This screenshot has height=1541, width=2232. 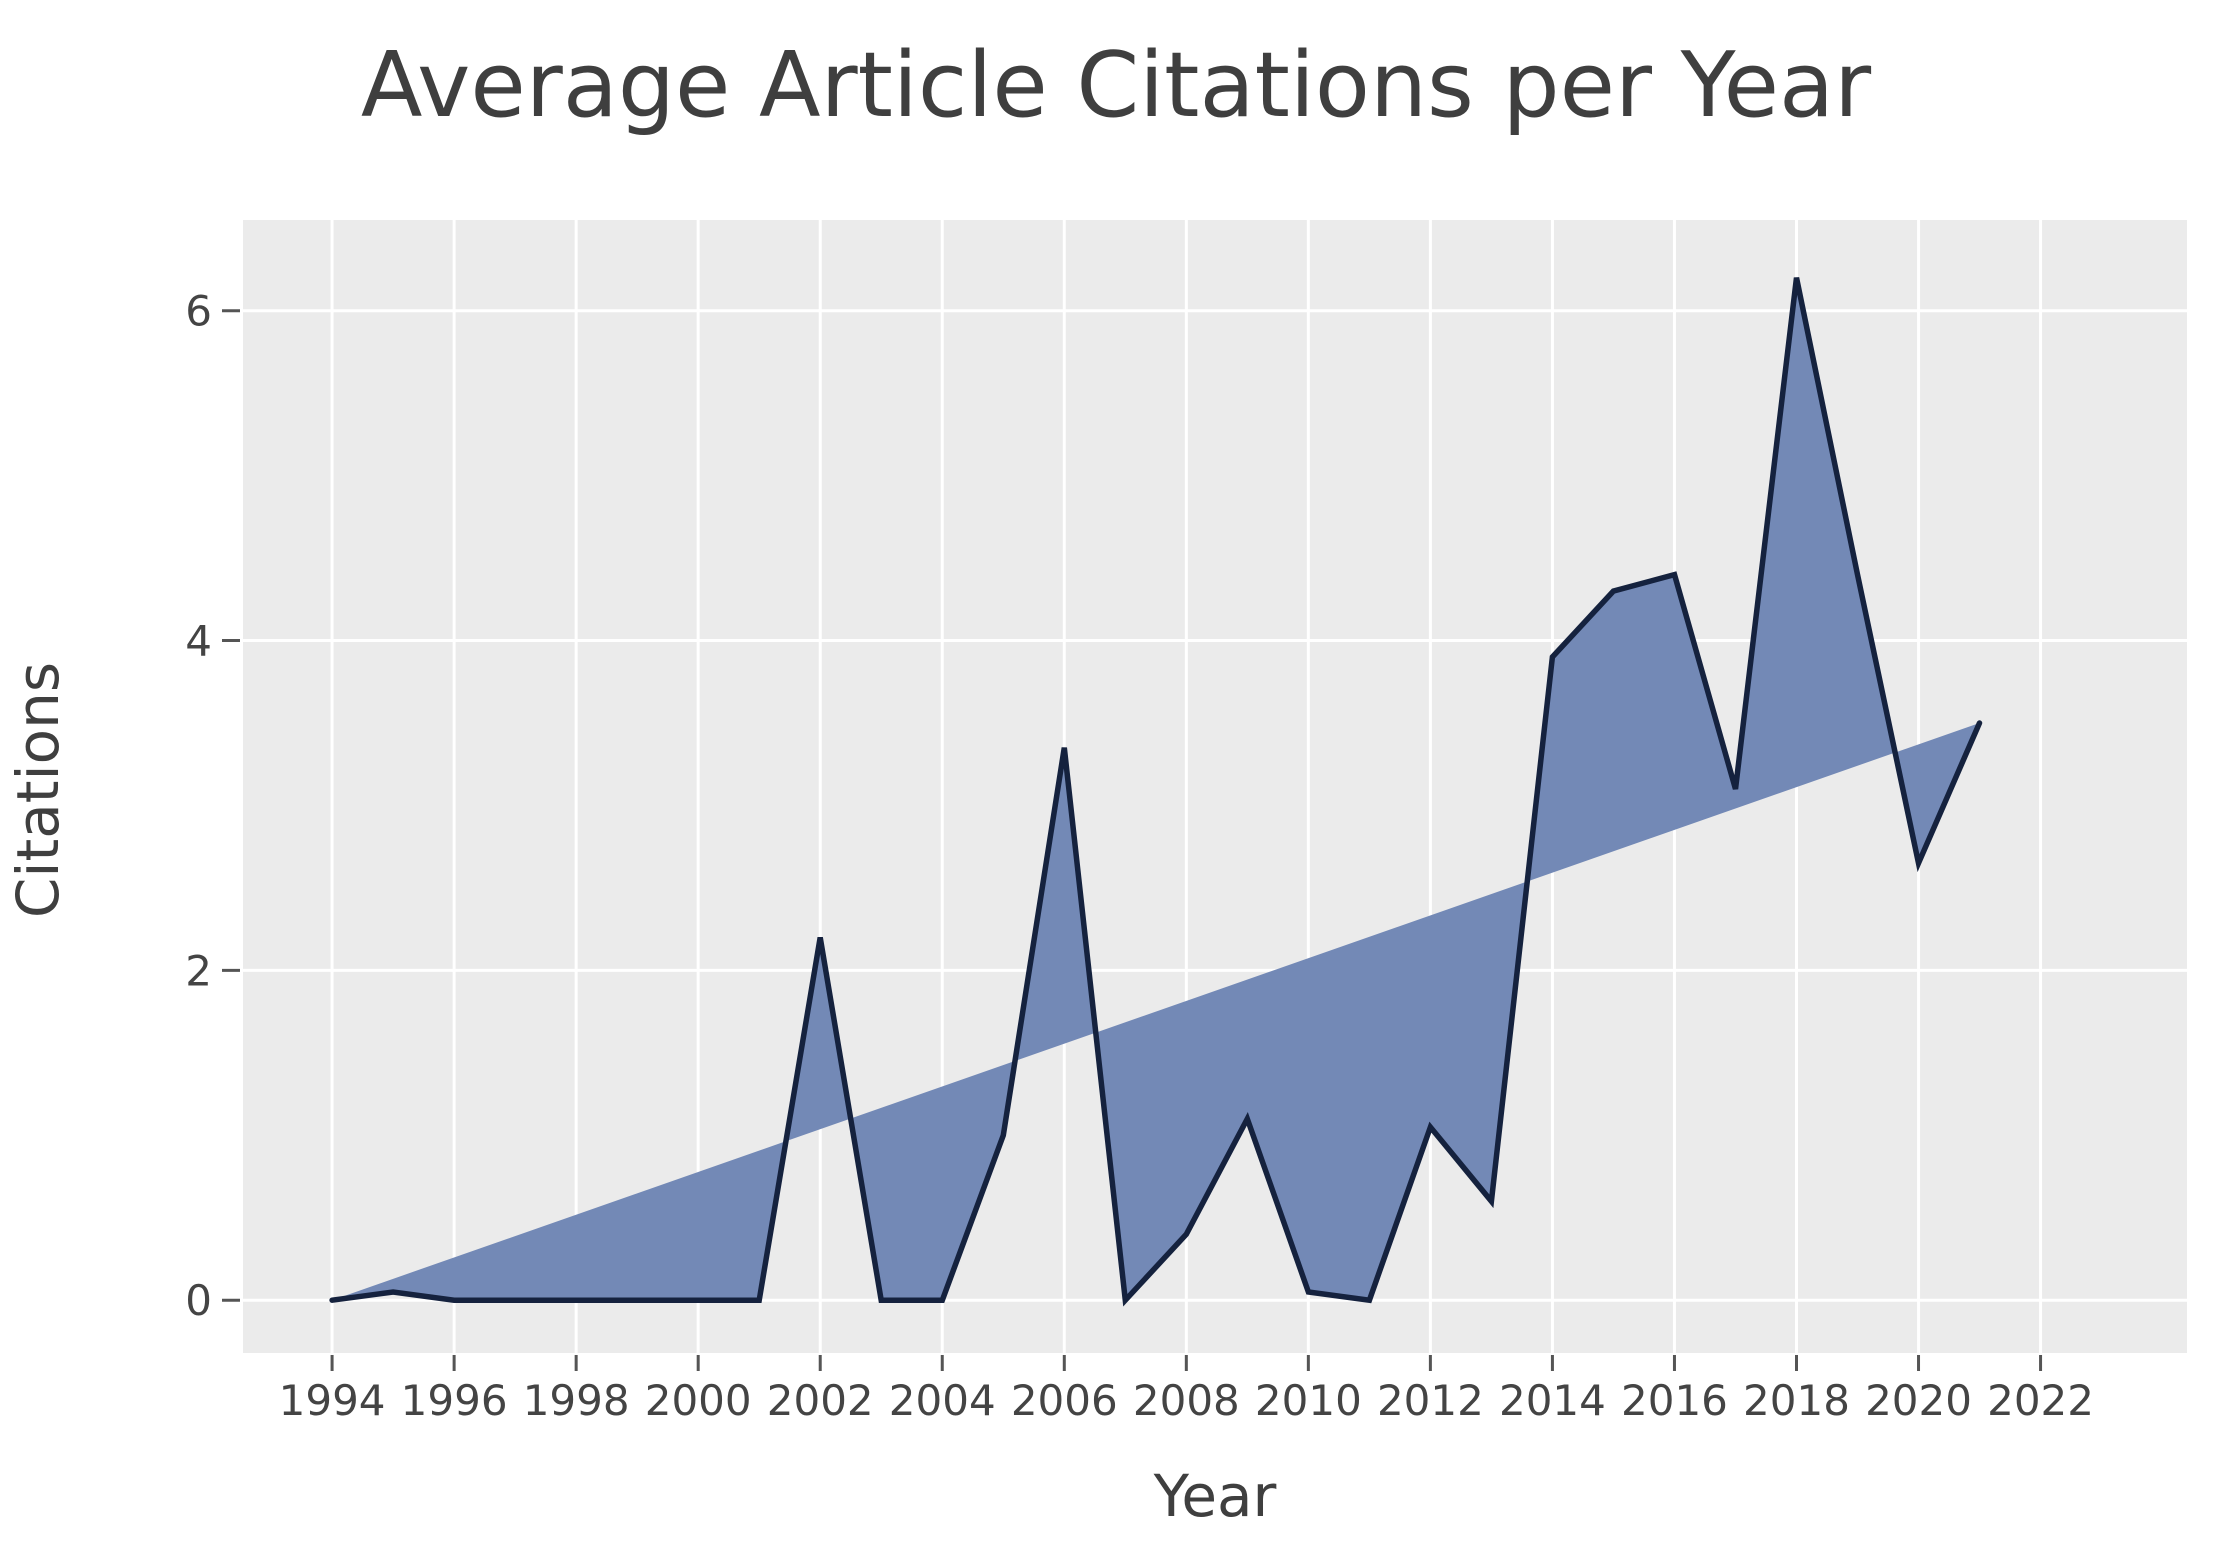 What do you see at coordinates (1918, 1400) in the screenshot?
I see `x-tick-label: 2020` at bounding box center [1918, 1400].